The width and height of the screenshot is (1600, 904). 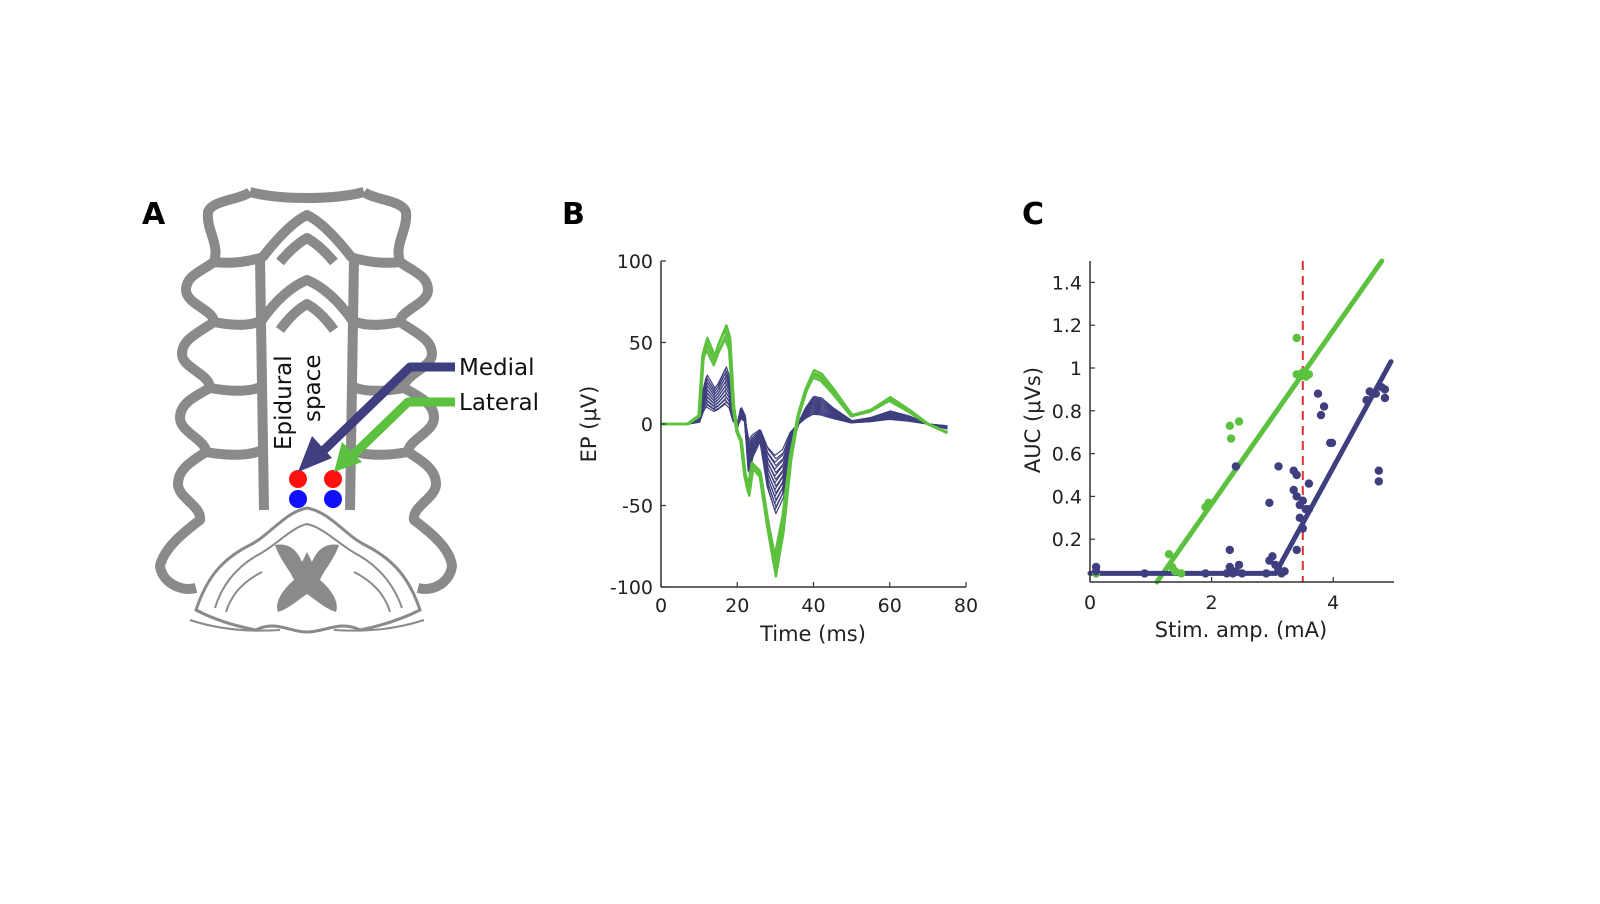 What do you see at coordinates (737, 606) in the screenshot?
I see `b-x-tick-label: 20` at bounding box center [737, 606].